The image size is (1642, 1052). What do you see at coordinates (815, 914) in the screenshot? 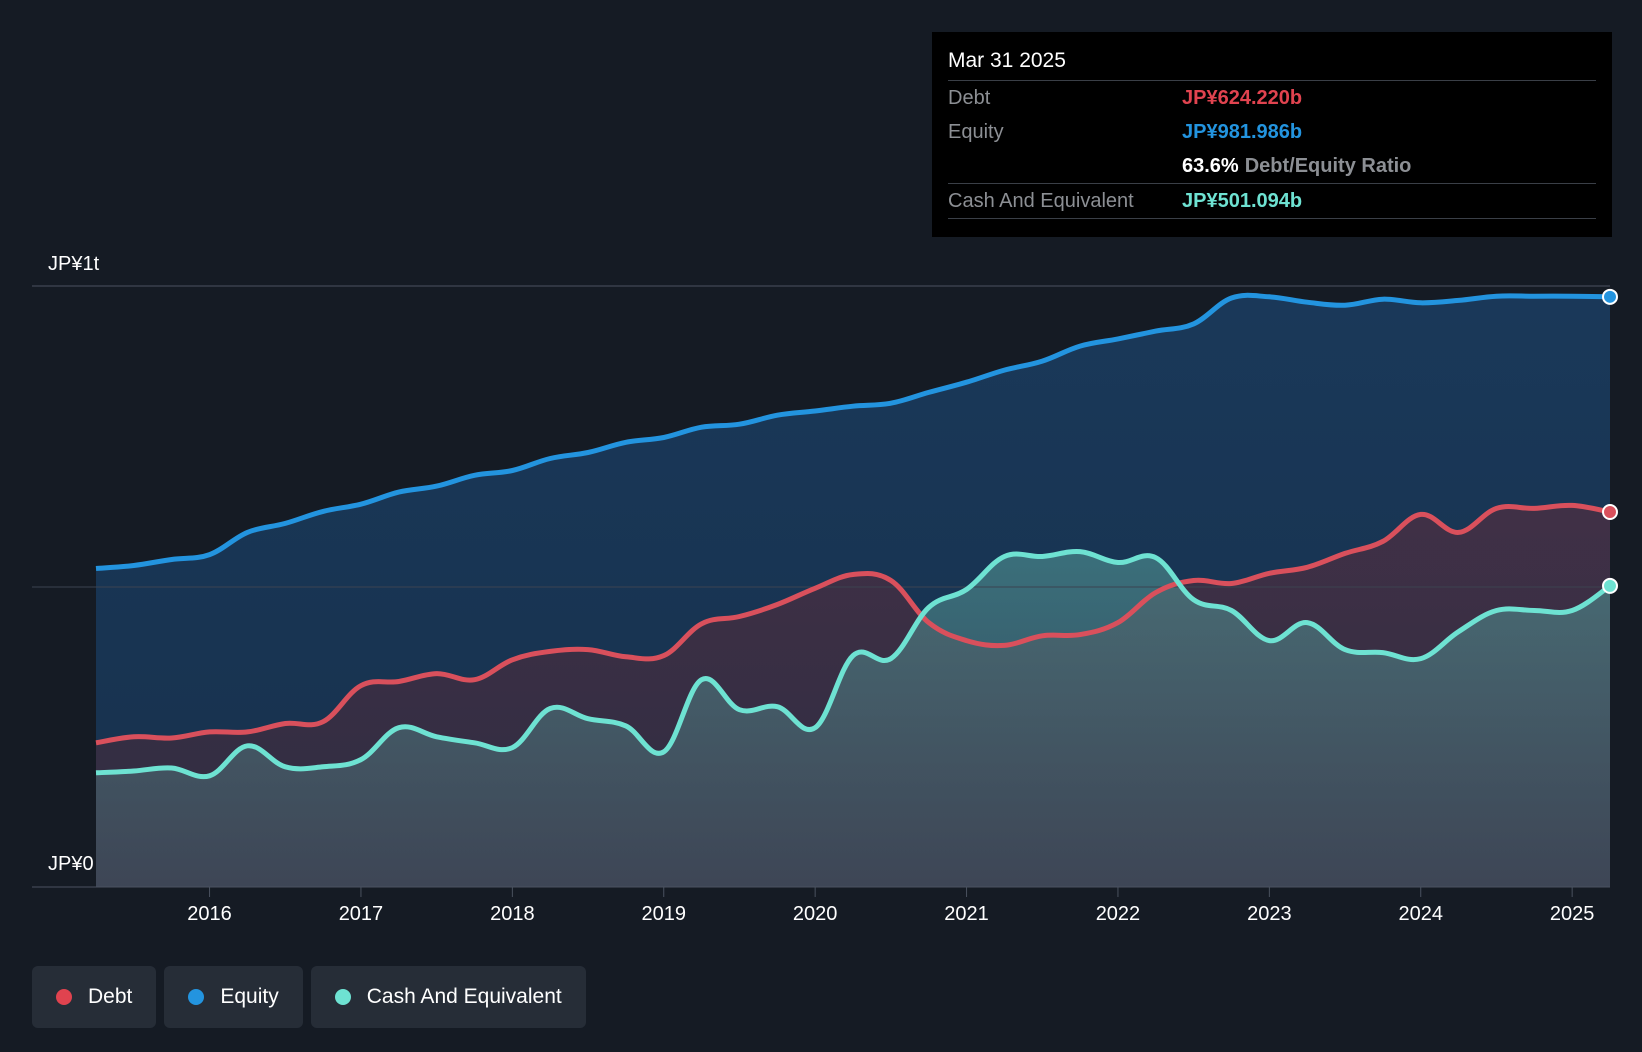
I see `x-tick-label-2020: 2020` at bounding box center [815, 914].